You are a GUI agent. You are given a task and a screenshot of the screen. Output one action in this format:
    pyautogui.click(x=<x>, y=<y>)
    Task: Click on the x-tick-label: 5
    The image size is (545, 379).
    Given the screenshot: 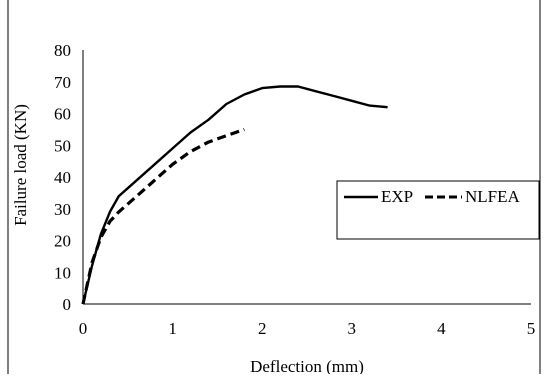 What is the action you would take?
    pyautogui.click(x=531, y=328)
    